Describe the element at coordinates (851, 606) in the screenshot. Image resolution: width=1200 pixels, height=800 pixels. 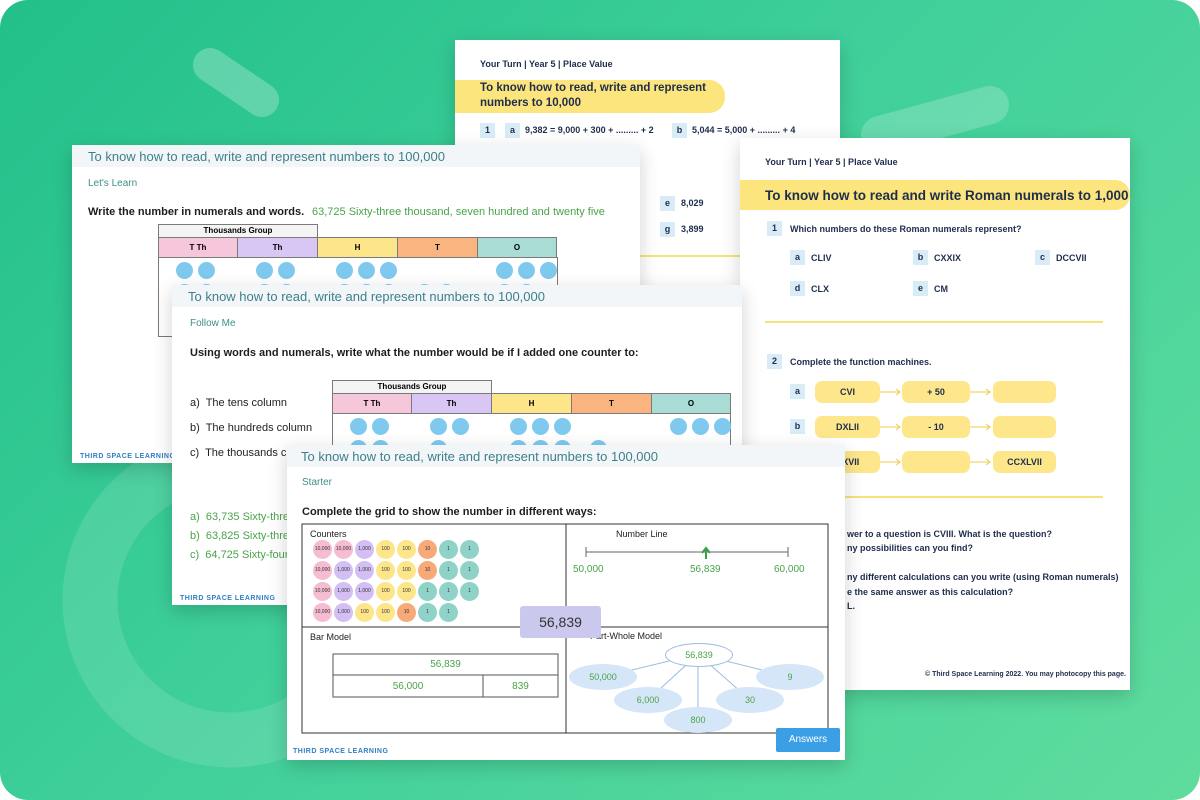
I see `question-fragment: L.` at that location.